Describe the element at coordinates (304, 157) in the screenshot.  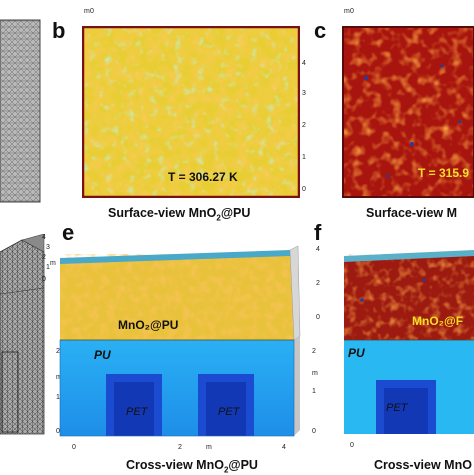
I see `tick-b-1: 1` at that location.